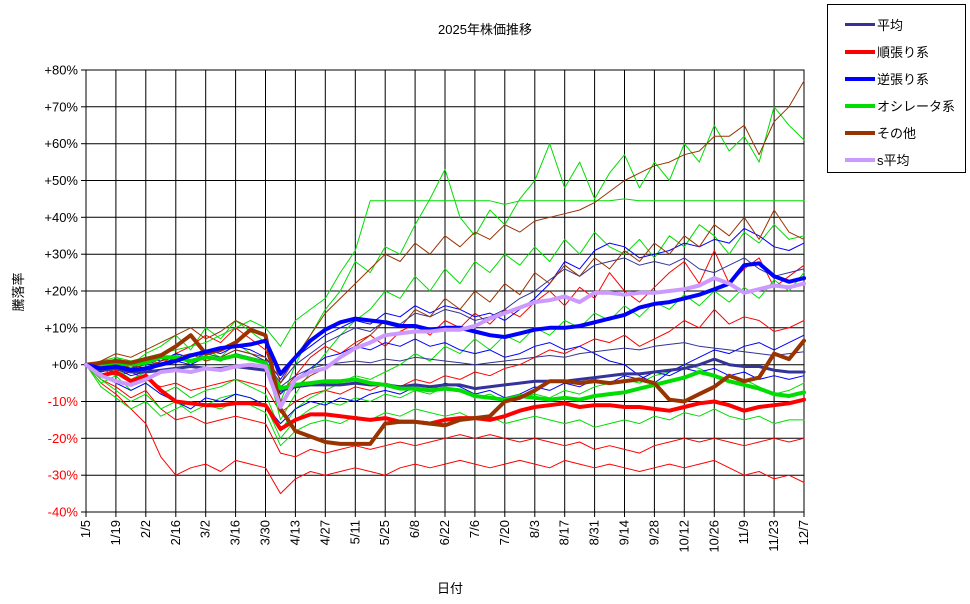  What do you see at coordinates (564, 532) in the screenshot?
I see `x-tick-label: 8/17` at bounding box center [564, 532].